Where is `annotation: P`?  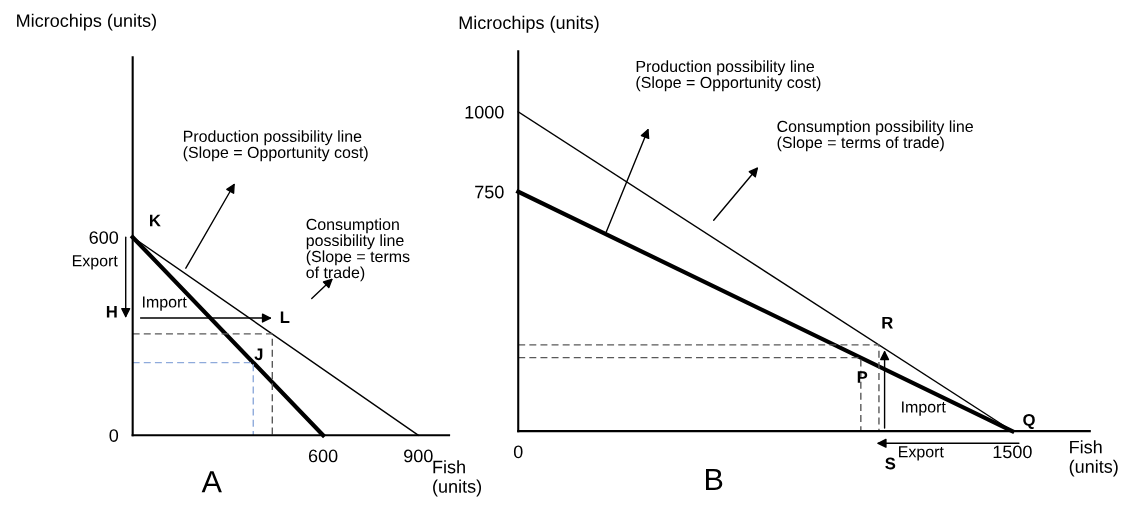 annotation: P is located at coordinates (862, 377).